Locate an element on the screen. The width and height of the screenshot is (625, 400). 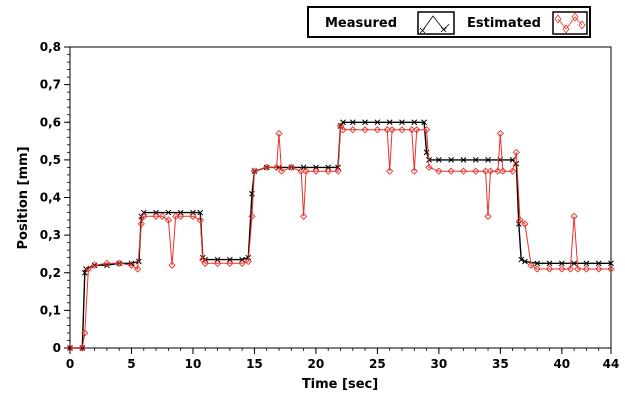
legend-label-estimated: Estimated is located at coordinates (504, 23).